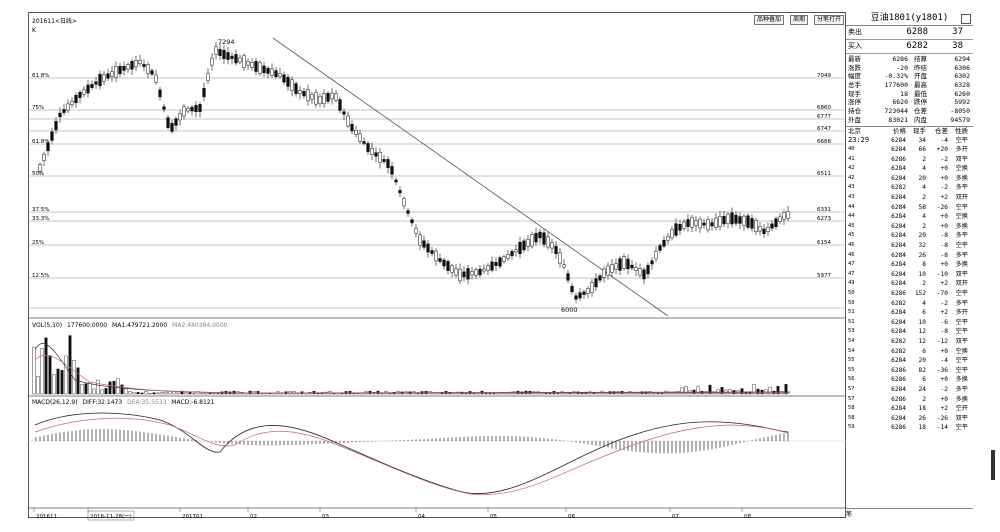  What do you see at coordinates (909, 19) in the screenshot?
I see `contract-title: 豆油1801(y1801)` at bounding box center [909, 19].